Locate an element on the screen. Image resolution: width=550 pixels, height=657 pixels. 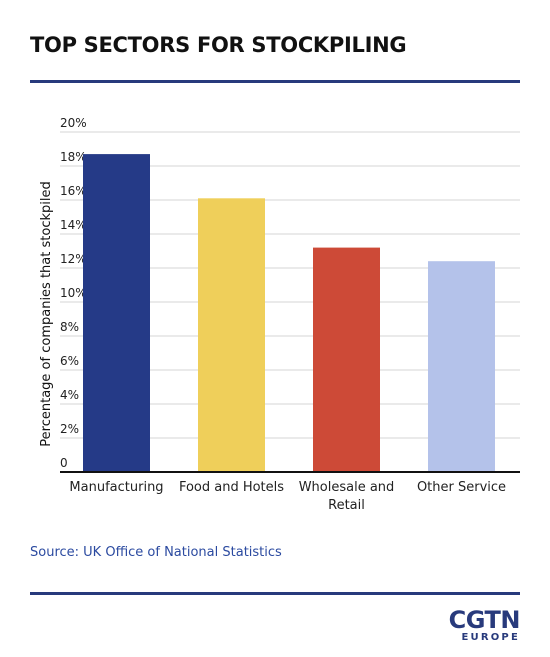
y-tick-label: 8% is located at coordinates (69, 327).